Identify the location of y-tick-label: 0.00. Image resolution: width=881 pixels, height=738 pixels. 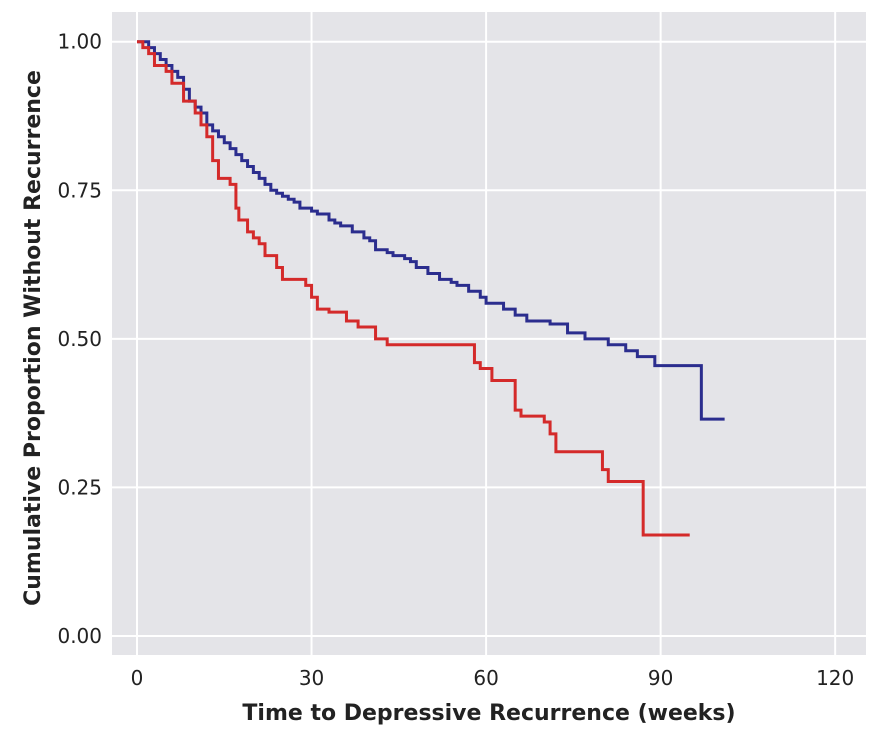
(79, 636).